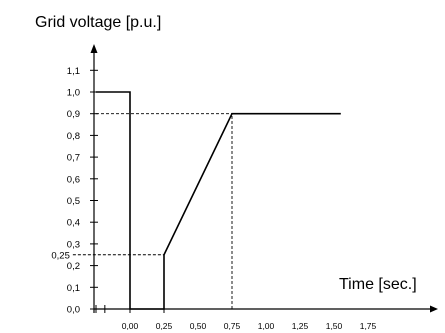 The height and width of the screenshot is (333, 445). What do you see at coordinates (73, 191) in the screenshot?
I see `y-tick-labels: 0,0 0,1 0,2 0,3 0,4 0,5 0,6 0,7 0,8 0,9 1,0 1,1` at bounding box center [73, 191].